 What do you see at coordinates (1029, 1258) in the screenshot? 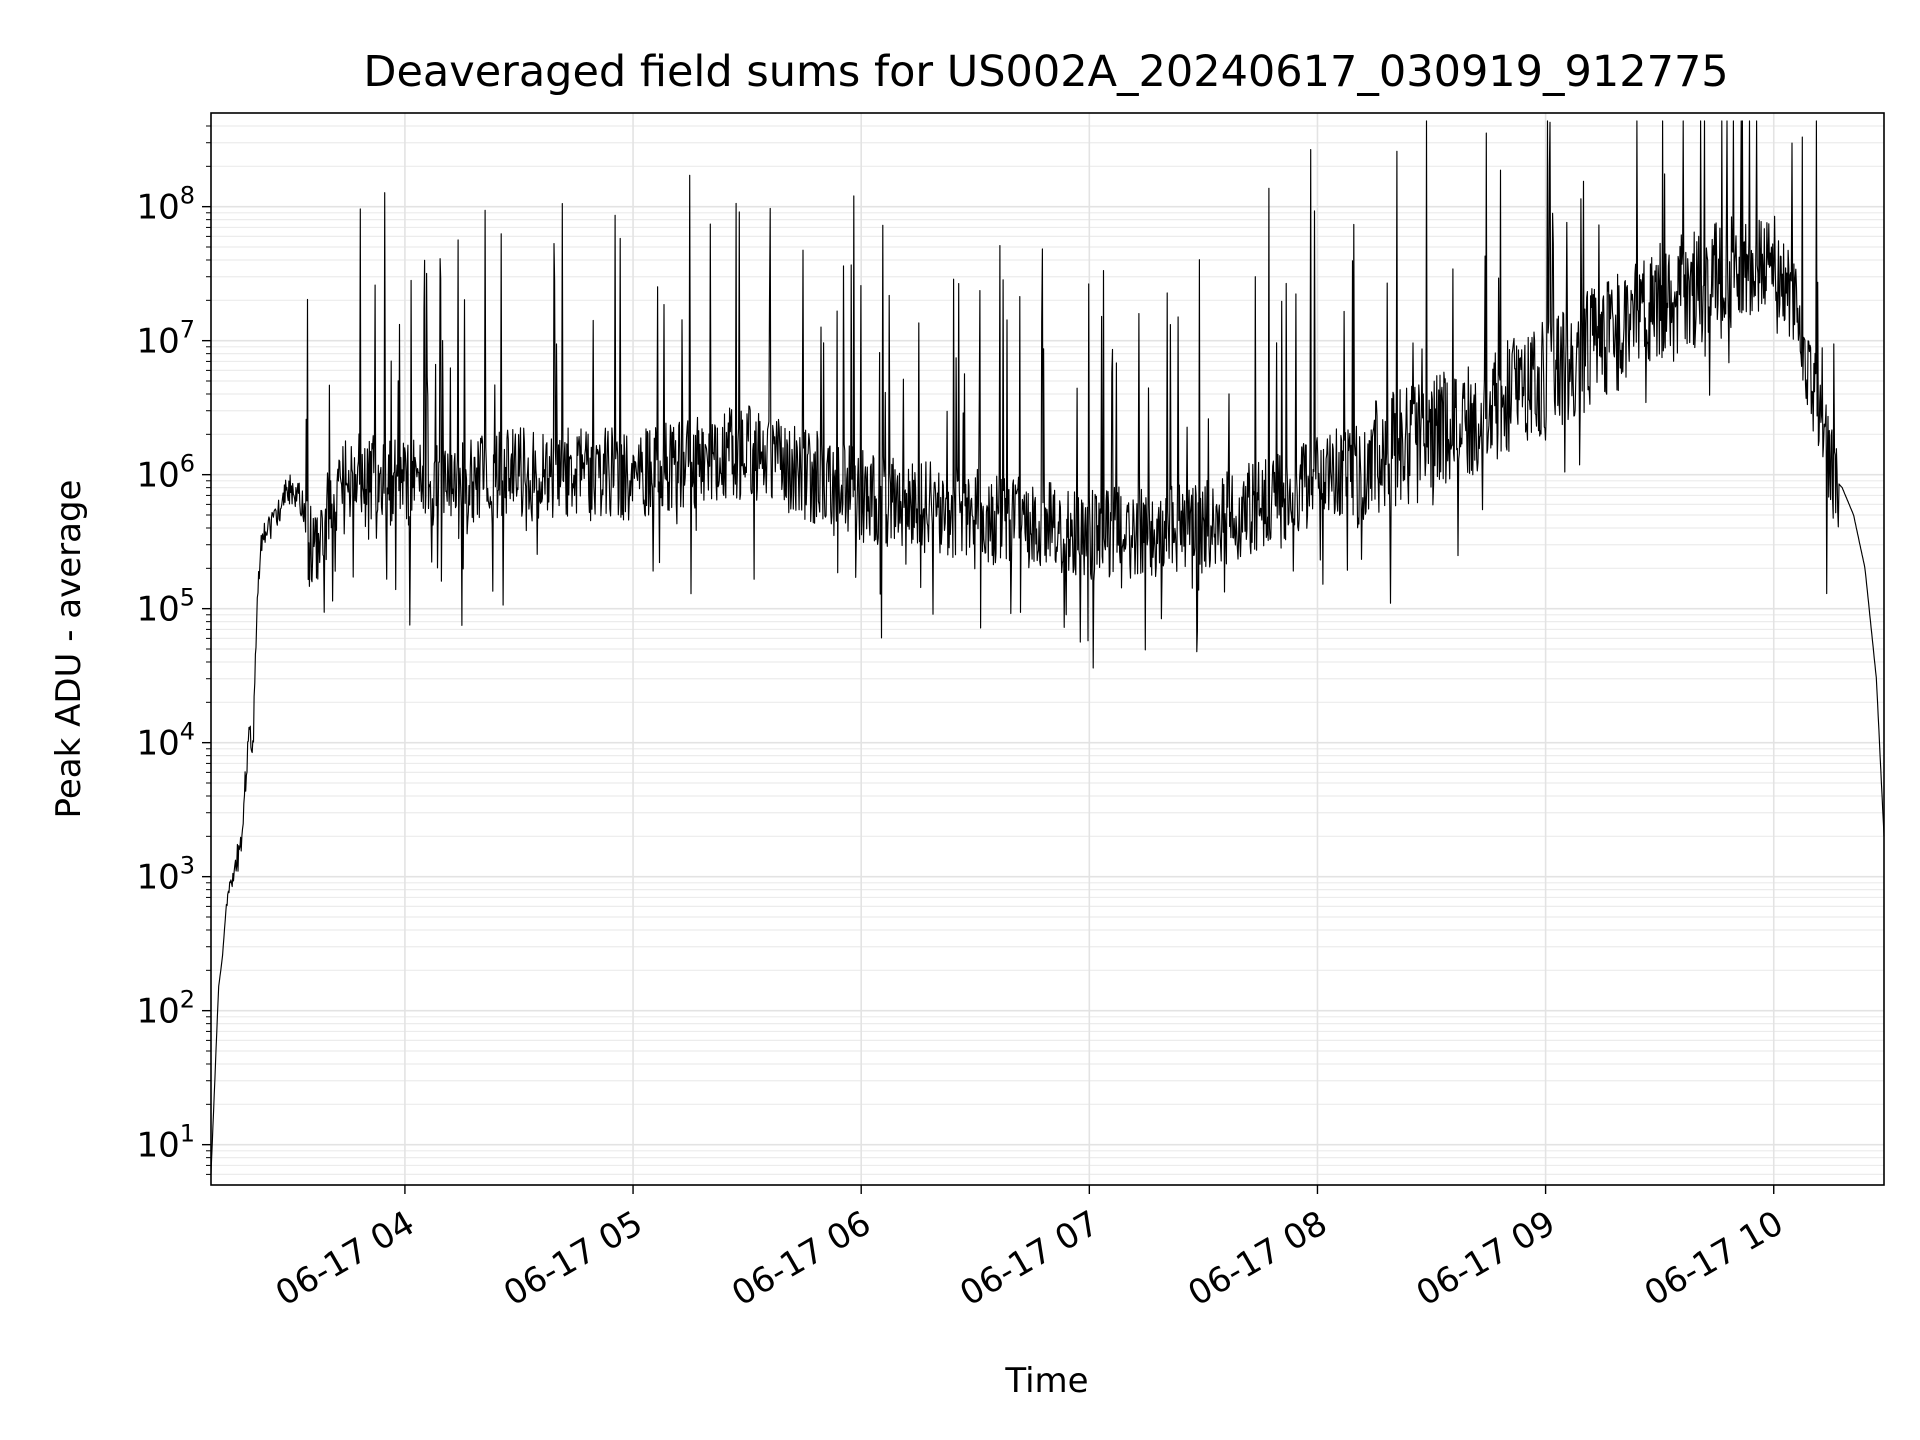
I see `x-tick-label: 06-17 07` at bounding box center [1029, 1258].